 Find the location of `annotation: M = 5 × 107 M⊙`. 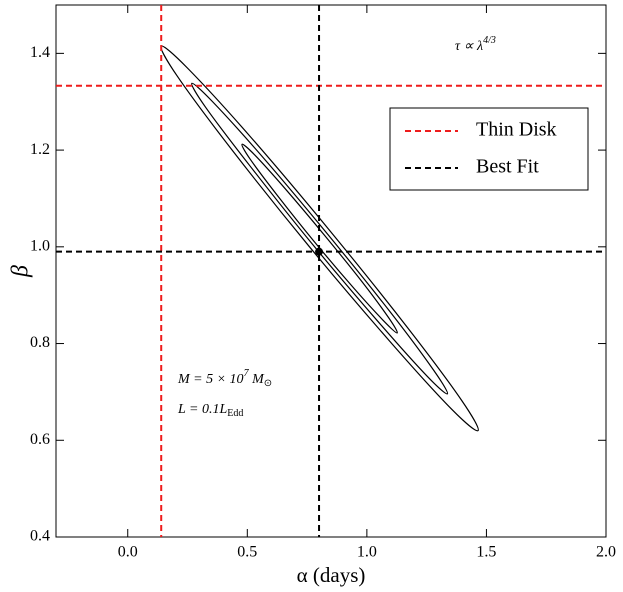

annotation: M = 5 × 107 M⊙ is located at coordinates (224, 378).